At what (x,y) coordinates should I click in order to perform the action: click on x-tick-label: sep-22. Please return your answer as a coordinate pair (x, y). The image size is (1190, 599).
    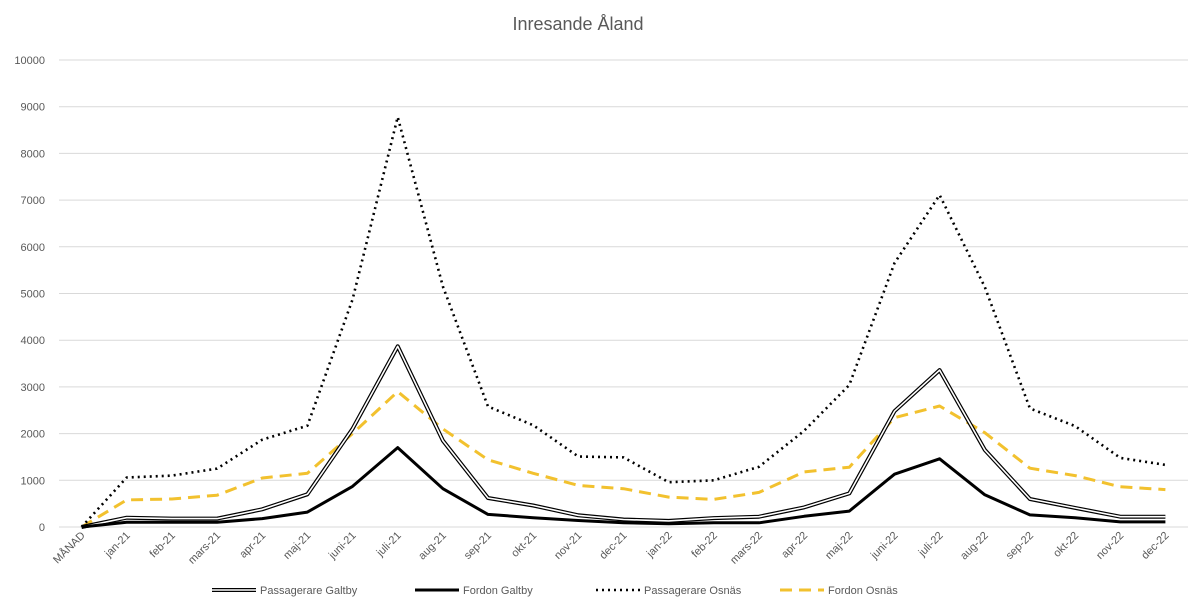
    Looking at the image, I should click on (1020, 546).